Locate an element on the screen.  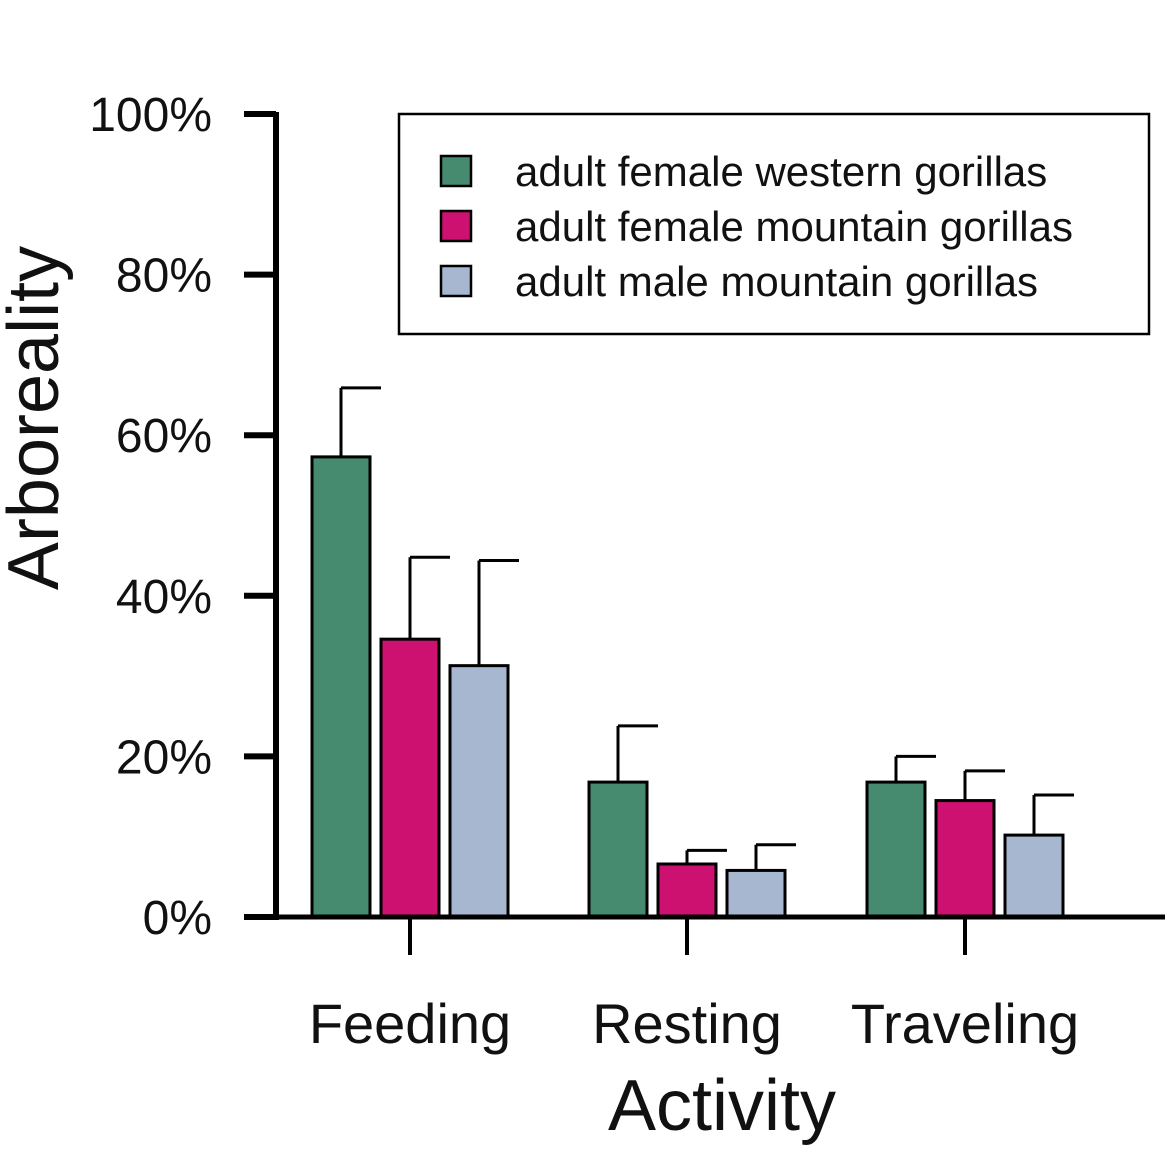
legend-box is located at coordinates (774, 224).